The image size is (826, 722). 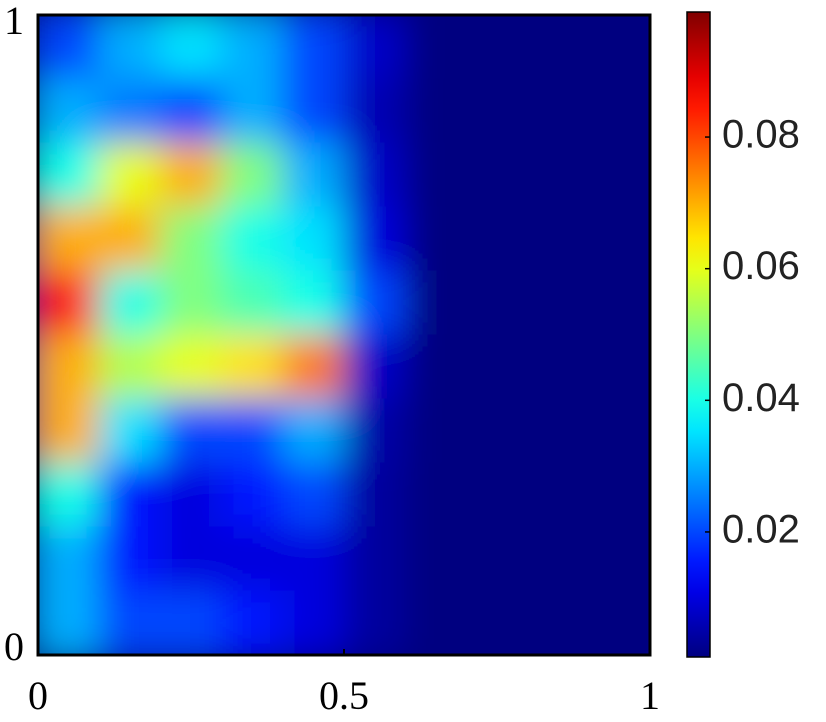 What do you see at coordinates (14, 646) in the screenshot?
I see `y-tick-label: 0` at bounding box center [14, 646].